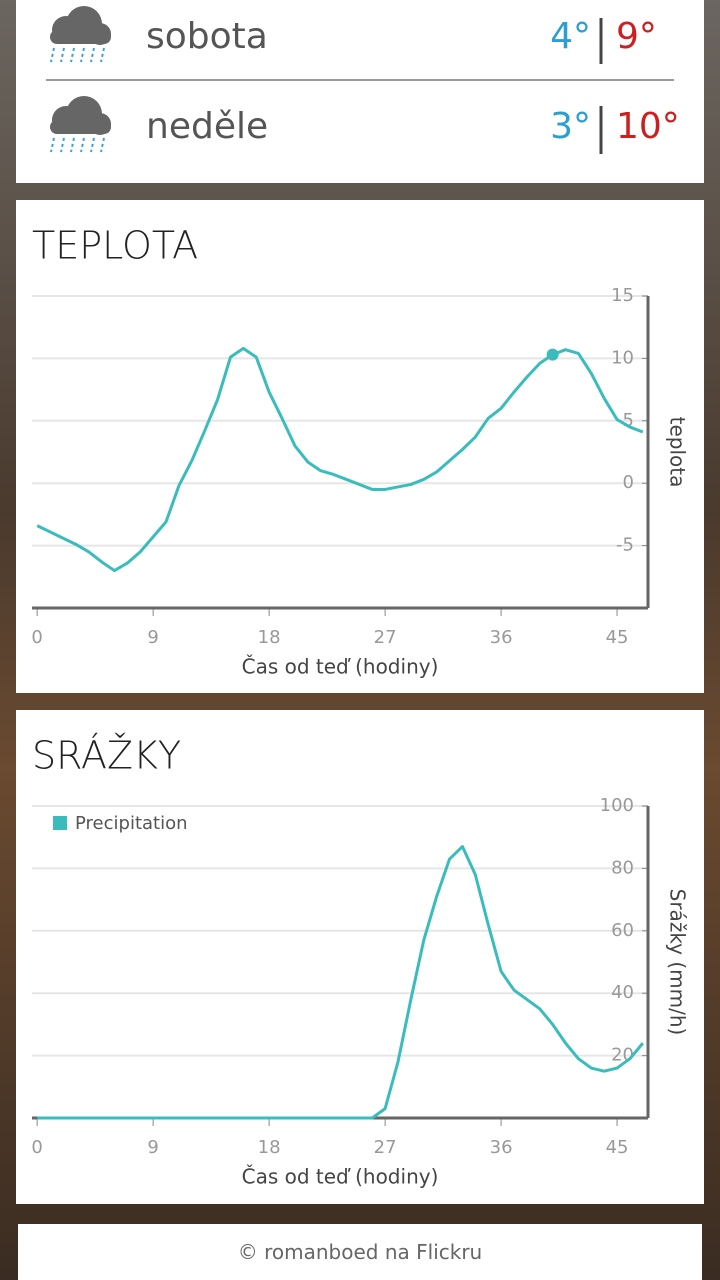  I want to click on y-tick-label: 0, so click(628, 482).